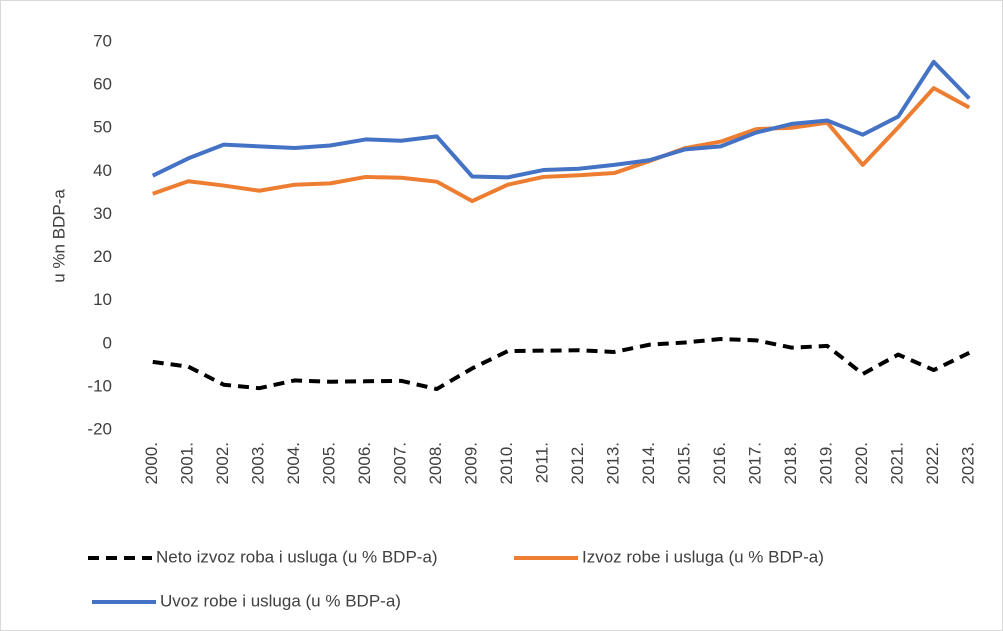  What do you see at coordinates (968, 463) in the screenshot?
I see `x-tick-label: 2023.` at bounding box center [968, 463].